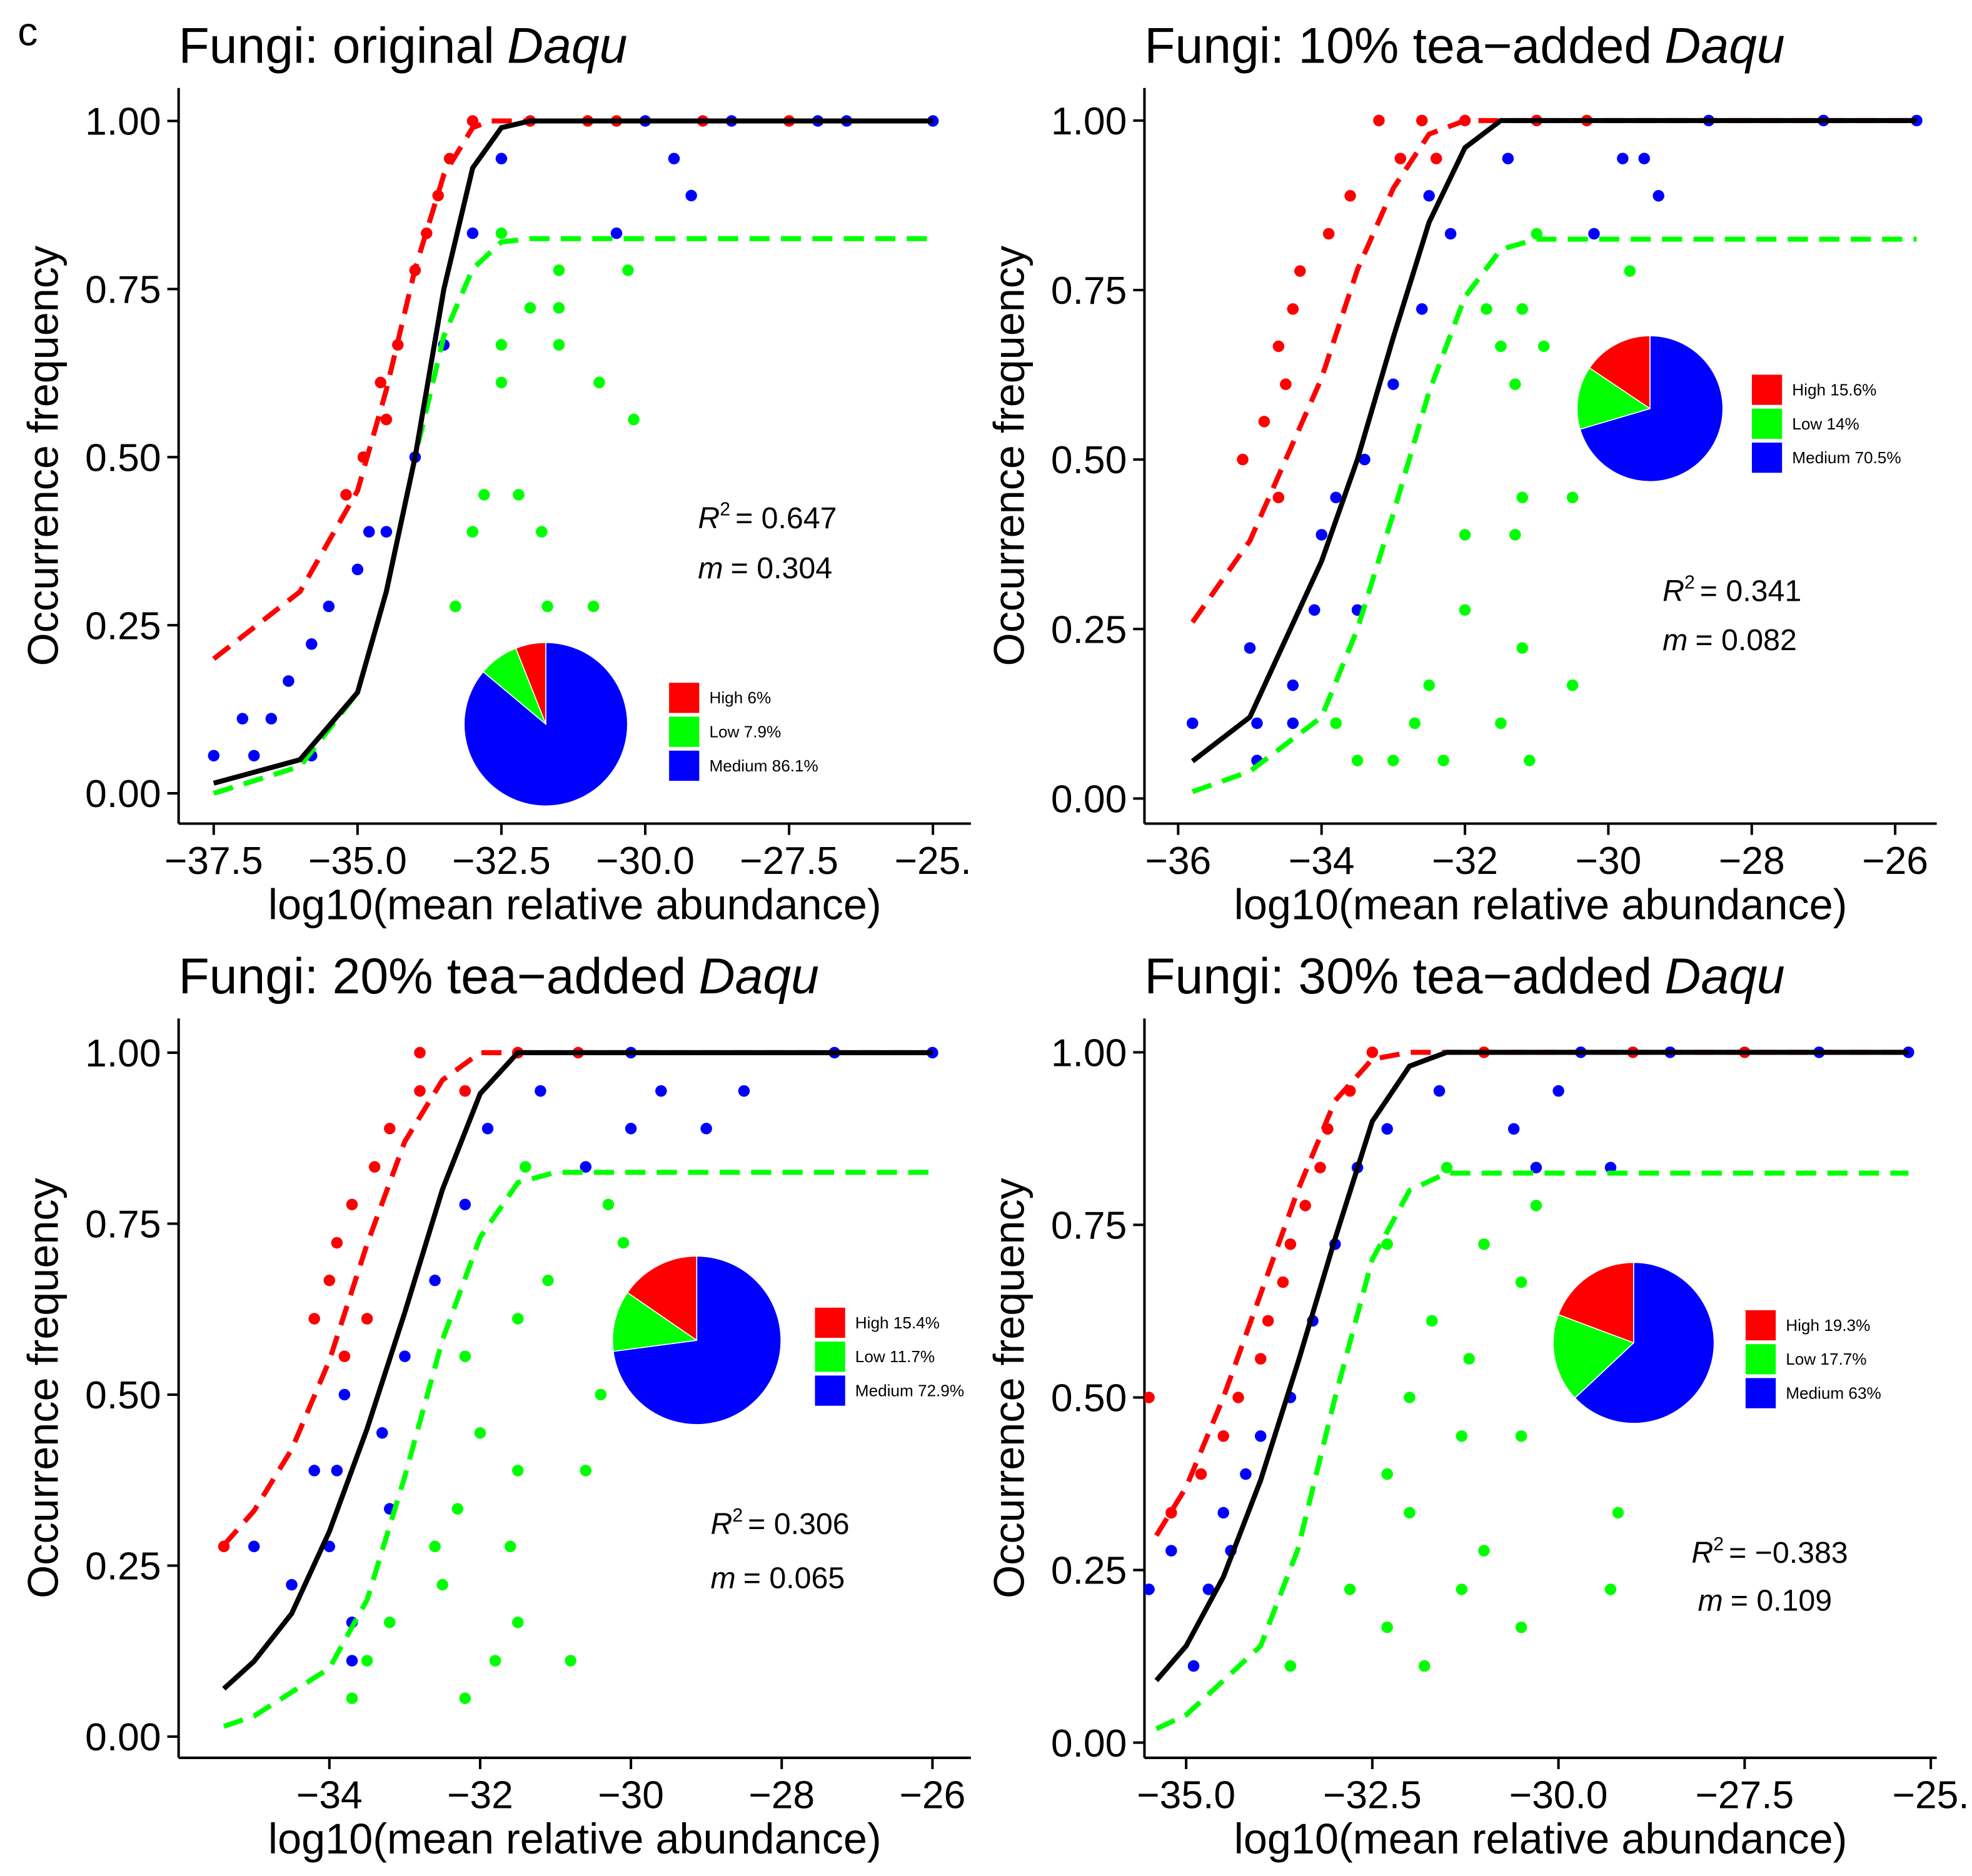 This screenshot has width=1972, height=1876. I want to click on slope: m = 0.065, so click(778, 1578).